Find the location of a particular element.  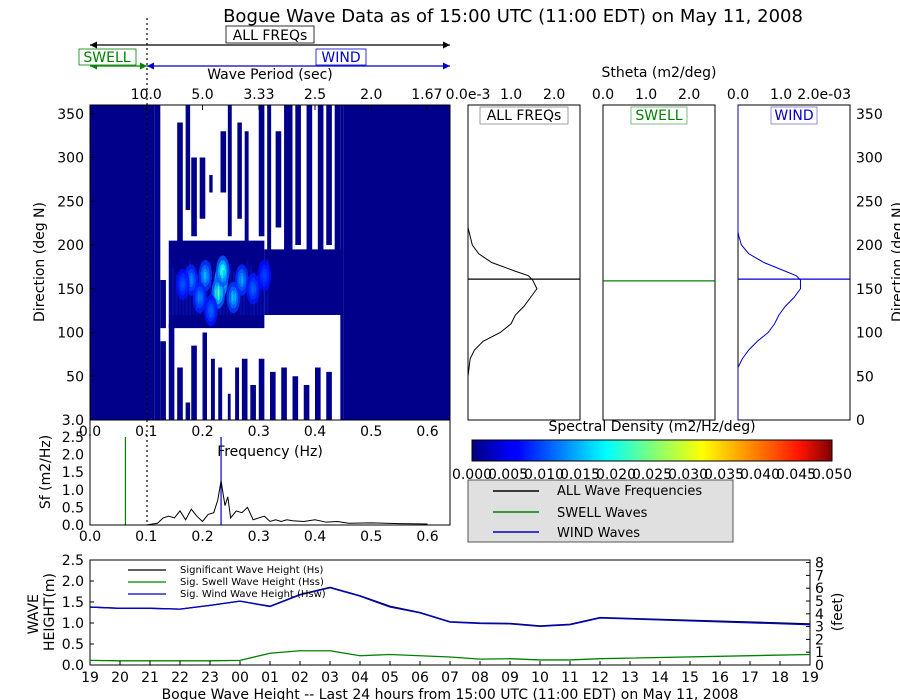

hour-tick-label: 21 is located at coordinates (150, 678).